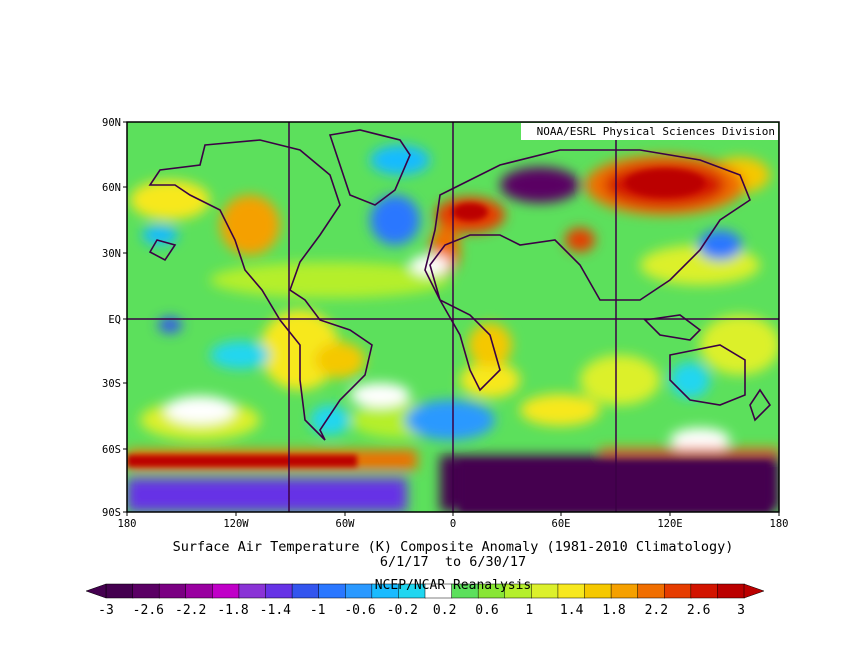  What do you see at coordinates (232, 610) in the screenshot?
I see `colorbar-label: -1.8` at bounding box center [232, 610].